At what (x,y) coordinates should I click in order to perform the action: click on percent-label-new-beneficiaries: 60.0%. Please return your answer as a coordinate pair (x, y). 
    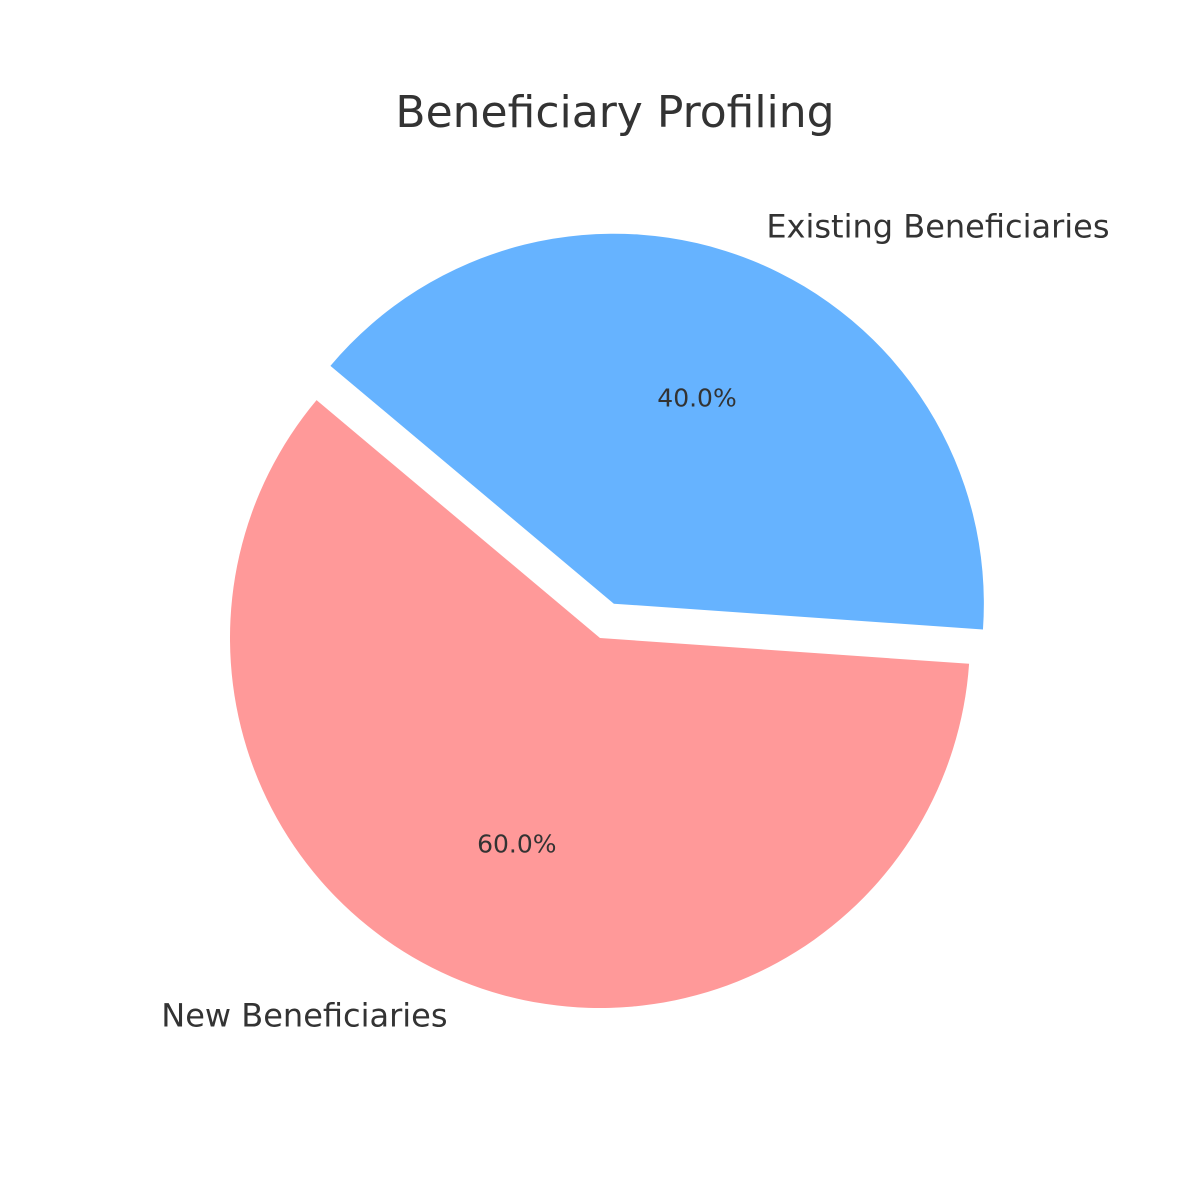
    Looking at the image, I should click on (516, 843).